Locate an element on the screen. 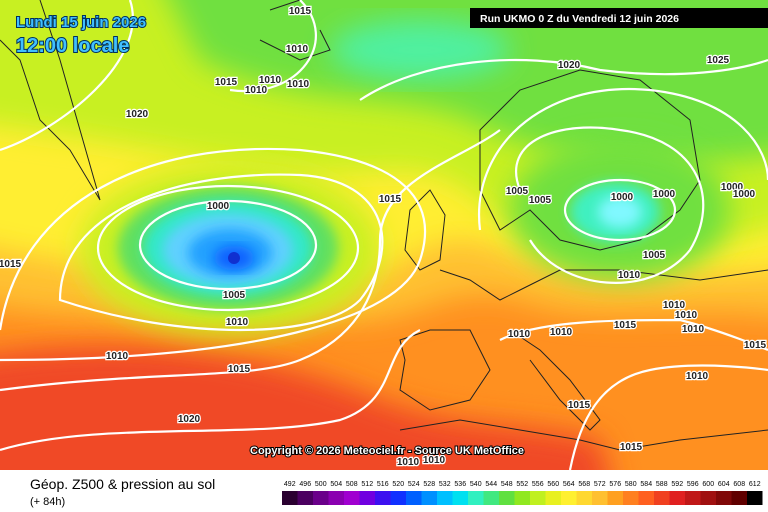  scale-label: 592 is located at coordinates (677, 484).